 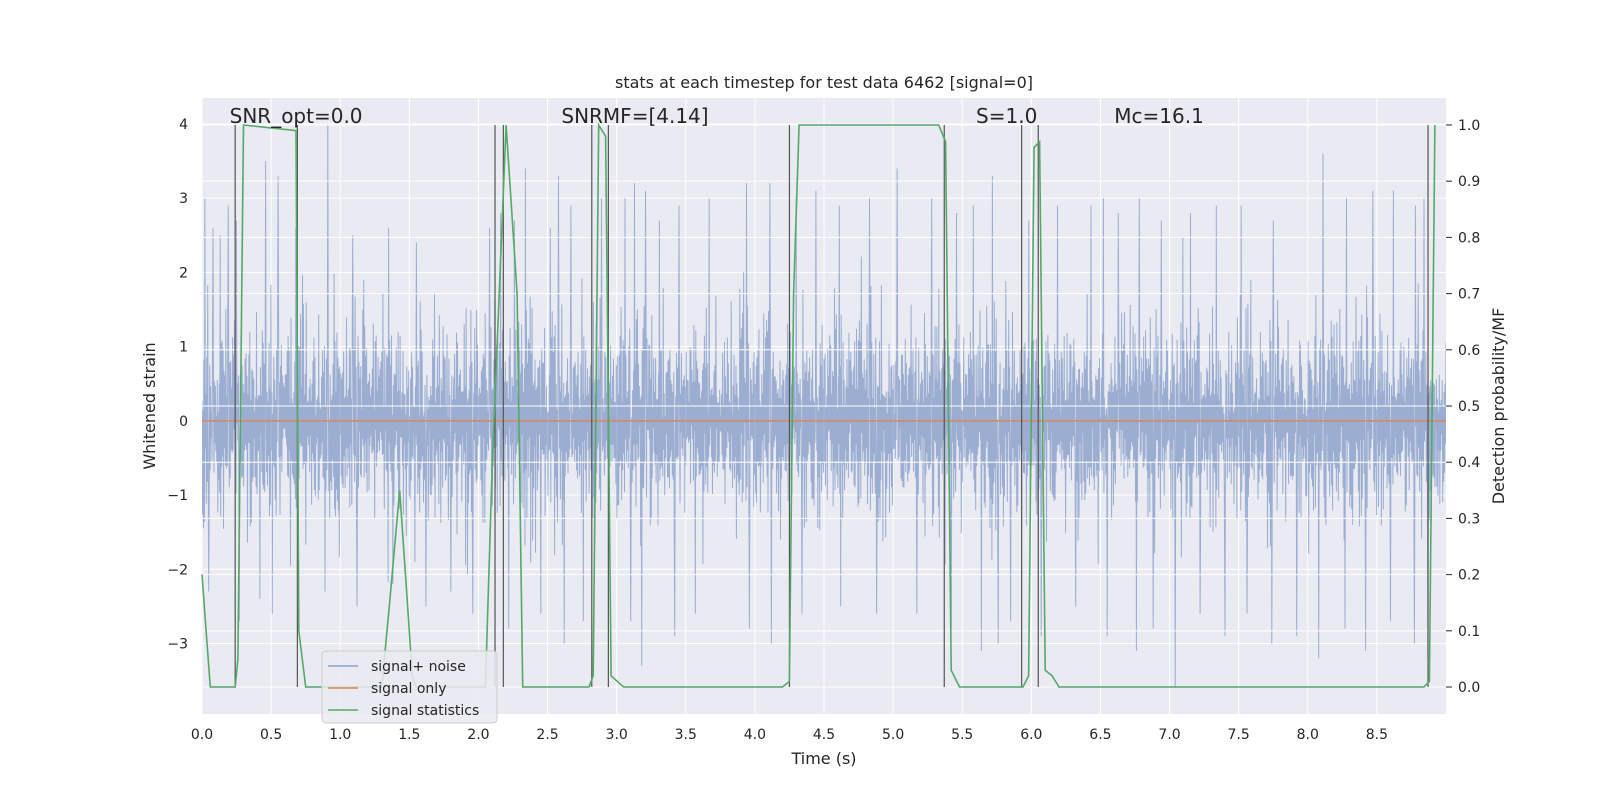 I want to click on y2-tick-label-3: 0.7, so click(x=1469, y=295).